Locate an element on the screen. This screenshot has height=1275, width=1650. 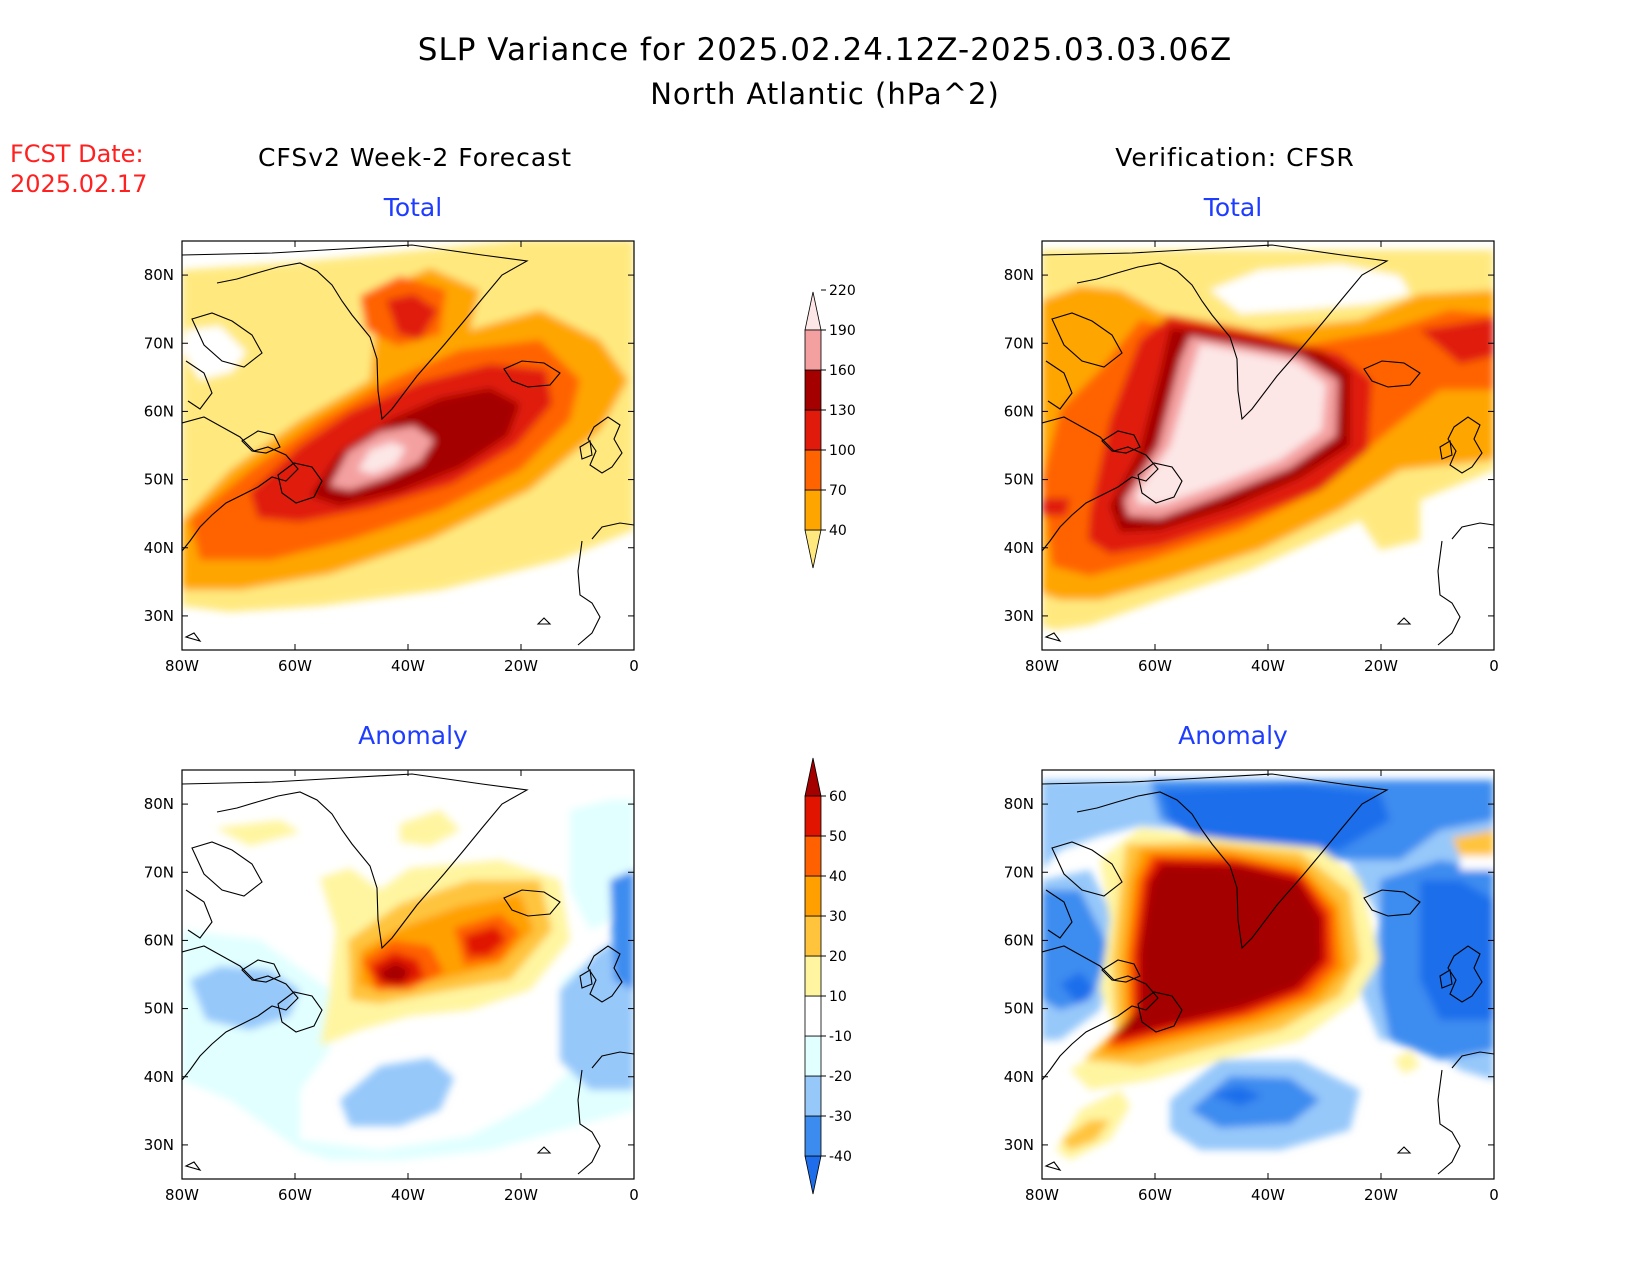
figure-subtitle: North Atlantic (hPa^2) is located at coordinates (825, 94).